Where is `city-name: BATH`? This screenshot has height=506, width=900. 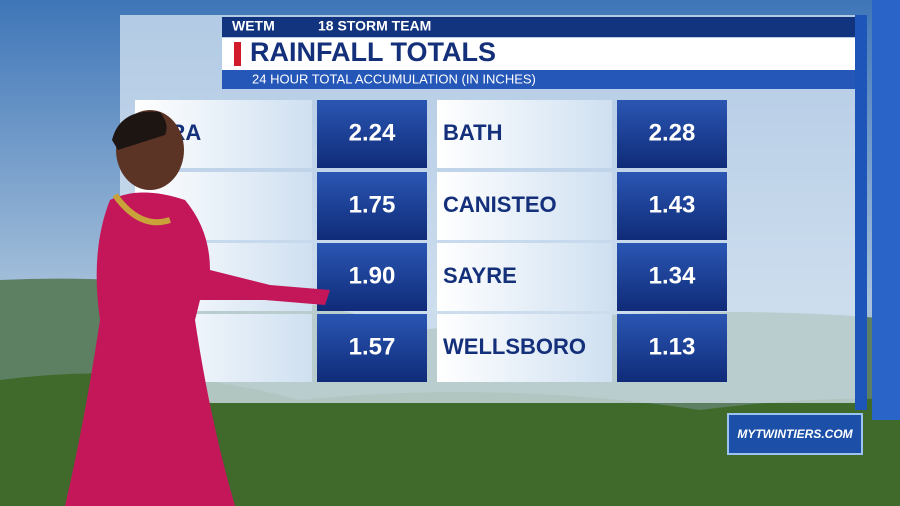 city-name: BATH is located at coordinates (472, 132).